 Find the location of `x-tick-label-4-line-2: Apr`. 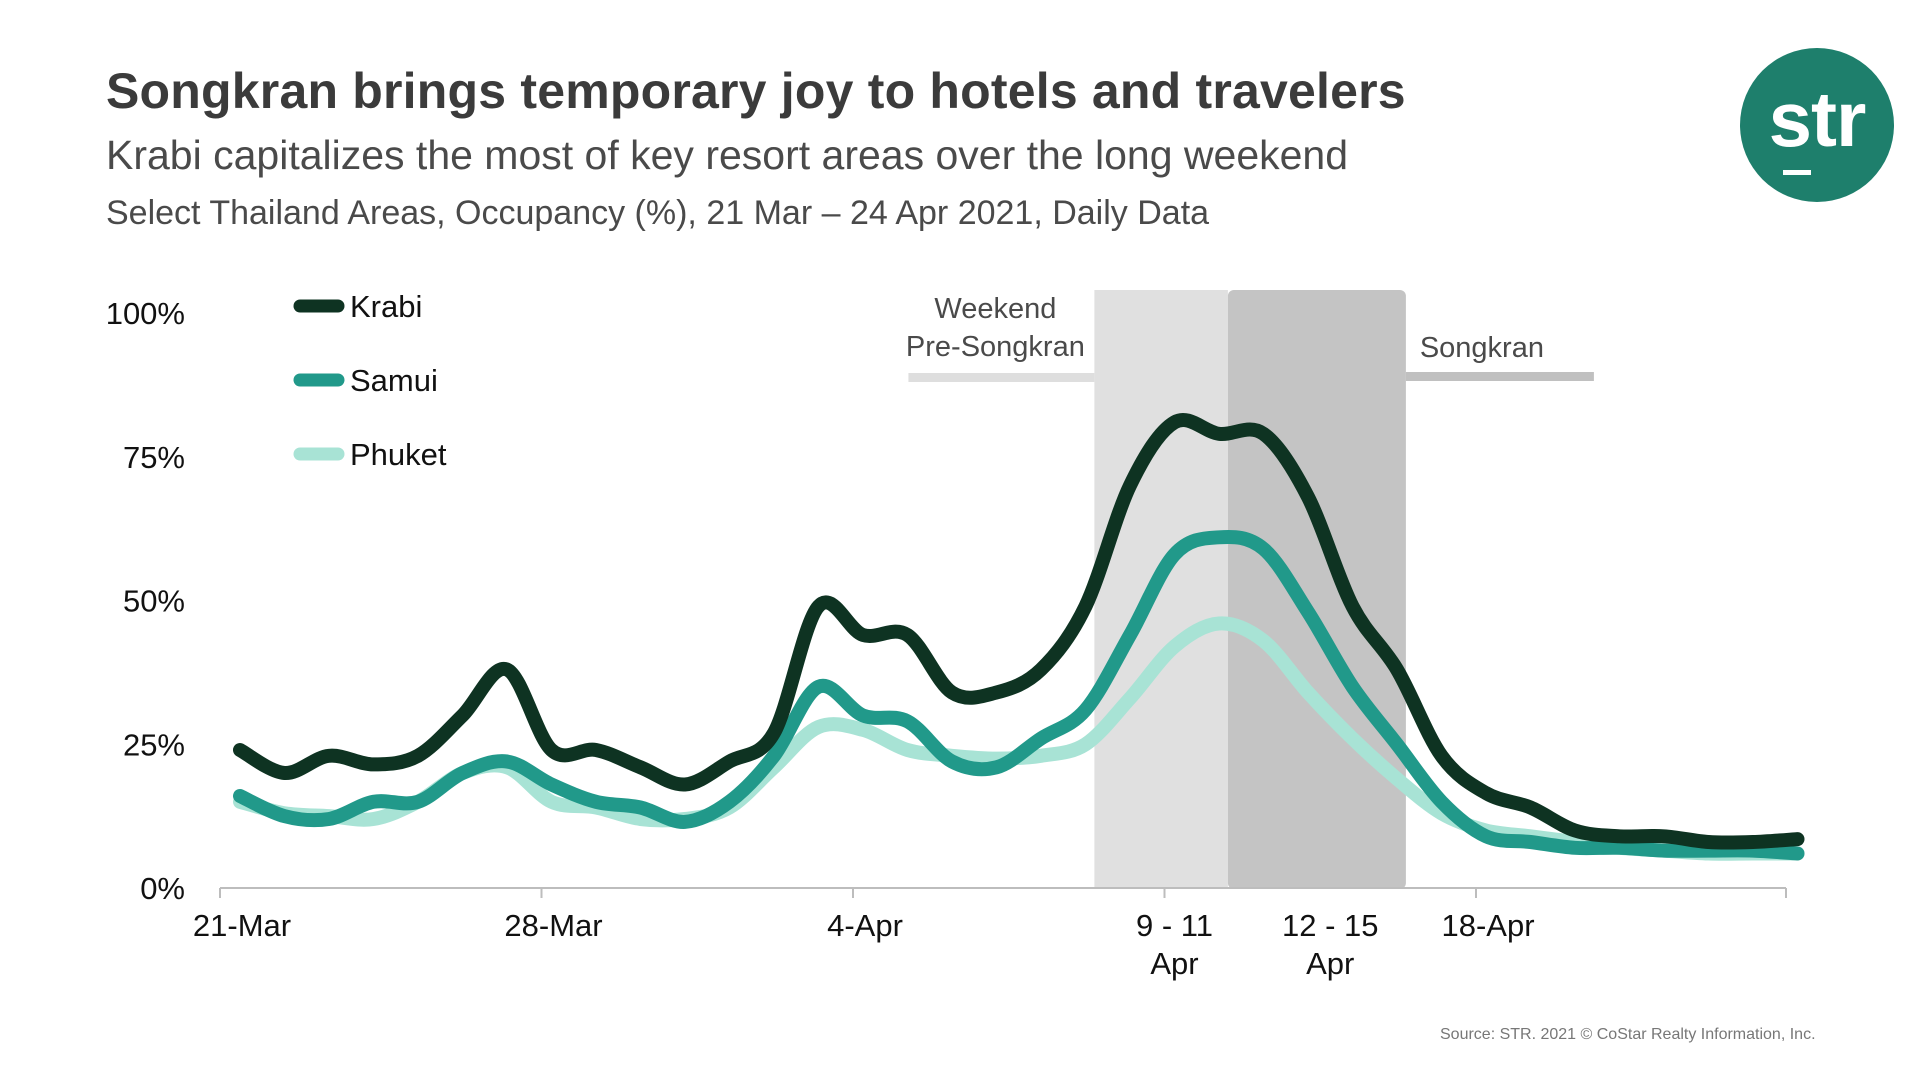

x-tick-label-4-line-2: Apr is located at coordinates (1174, 963).